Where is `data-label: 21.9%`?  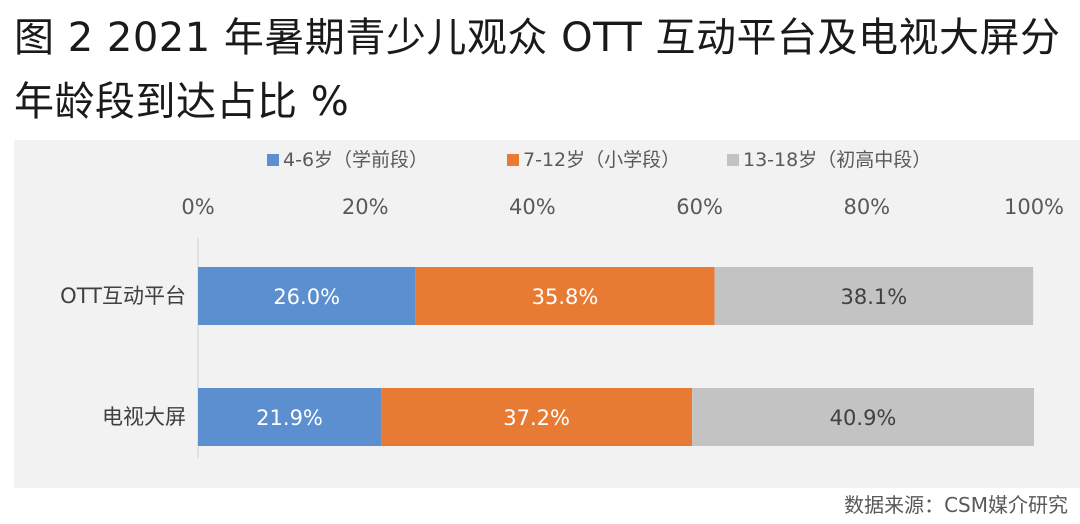
data-label: 21.9% is located at coordinates (289, 418).